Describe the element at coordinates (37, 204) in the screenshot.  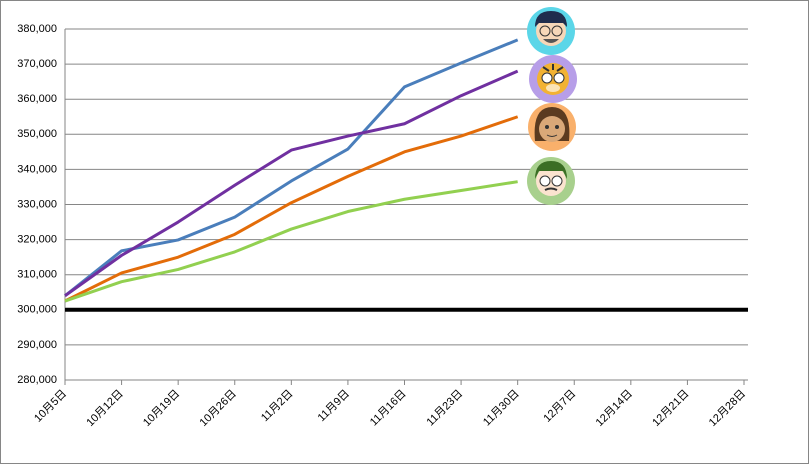
I see `y-tick-label: 330,000` at that location.